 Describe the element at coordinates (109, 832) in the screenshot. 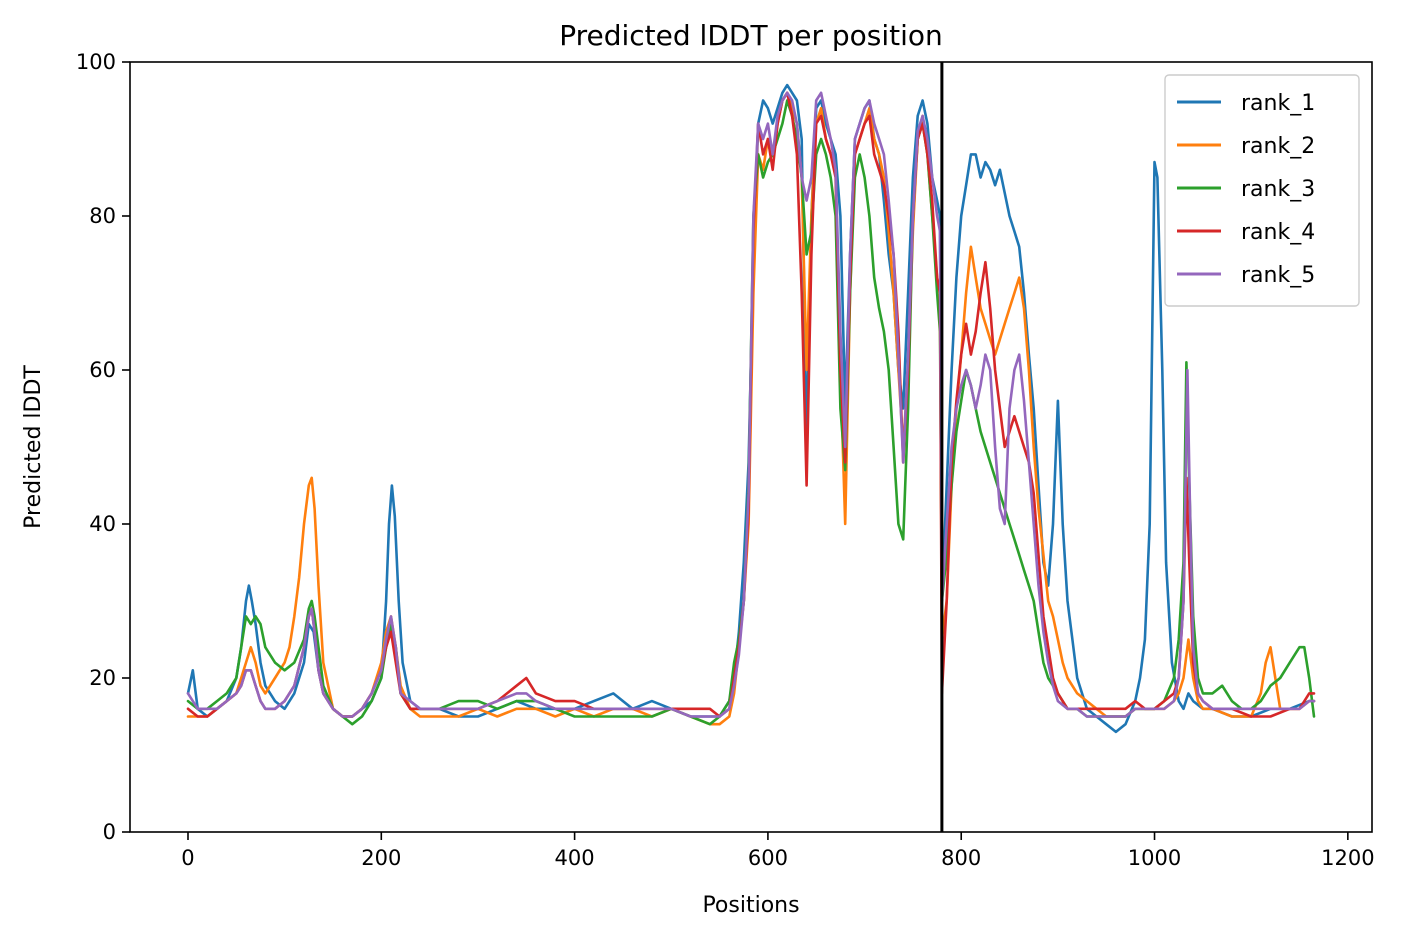

I see `y-tick-label: 0` at that location.